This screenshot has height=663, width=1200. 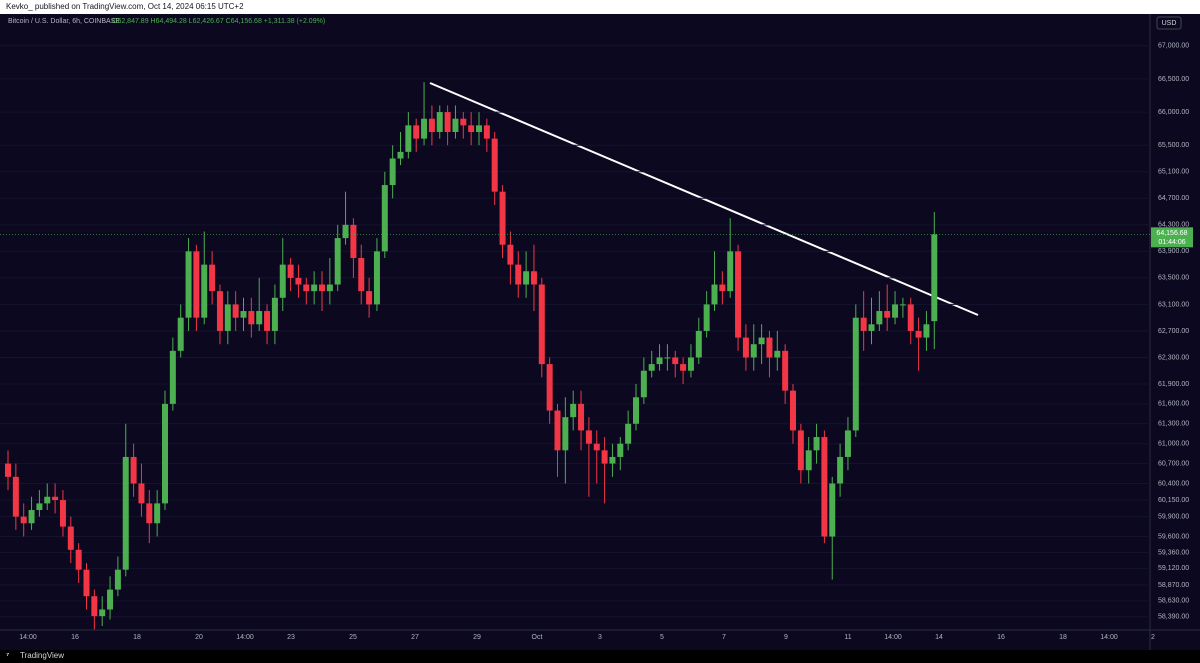 What do you see at coordinates (1173, 500) in the screenshot?
I see `y-tick-label: 60,150.00` at bounding box center [1173, 500].